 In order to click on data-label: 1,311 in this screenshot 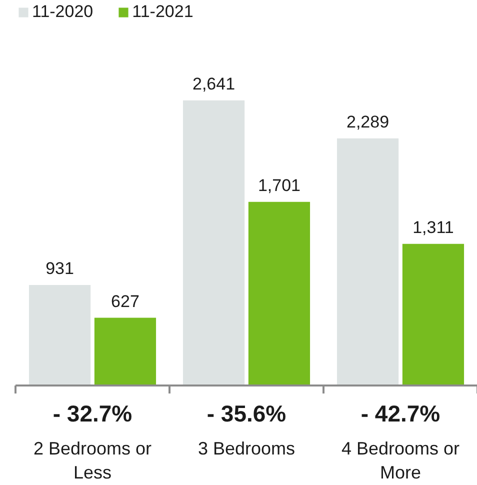, I will do `click(433, 227)`.